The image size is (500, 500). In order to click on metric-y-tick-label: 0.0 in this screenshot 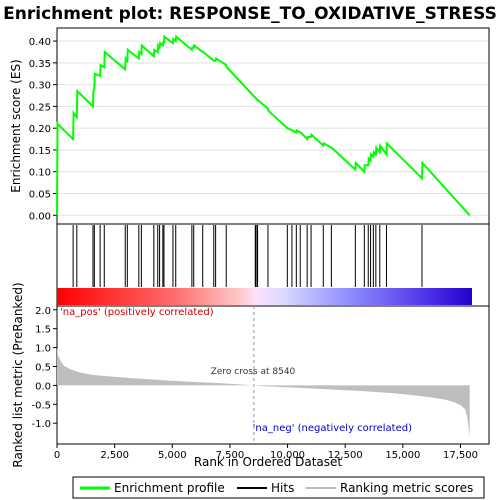, I will do `click(43, 386)`.